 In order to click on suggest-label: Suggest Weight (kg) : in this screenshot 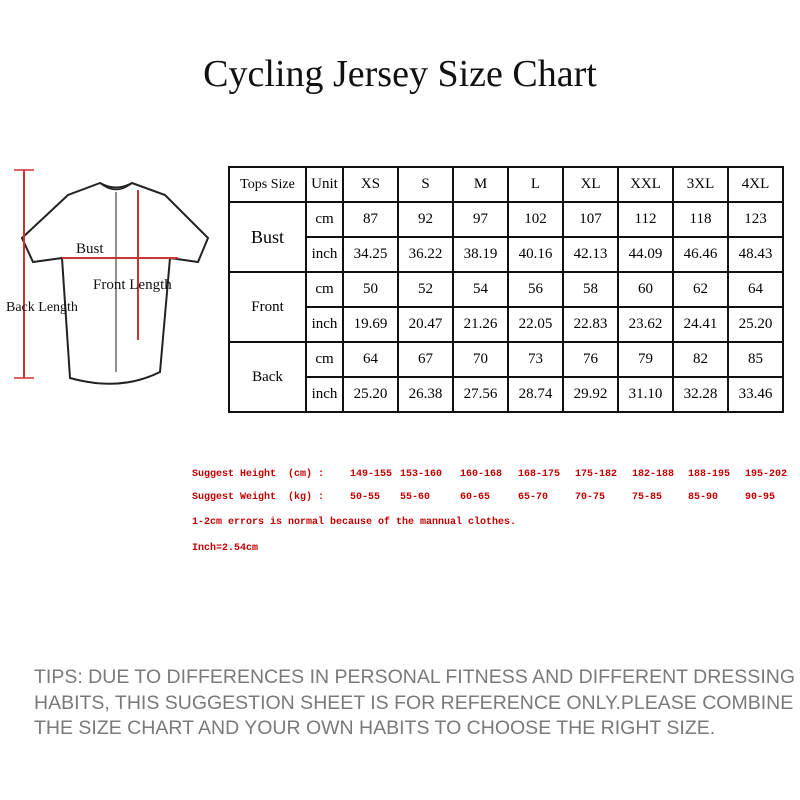, I will do `click(258, 497)`.